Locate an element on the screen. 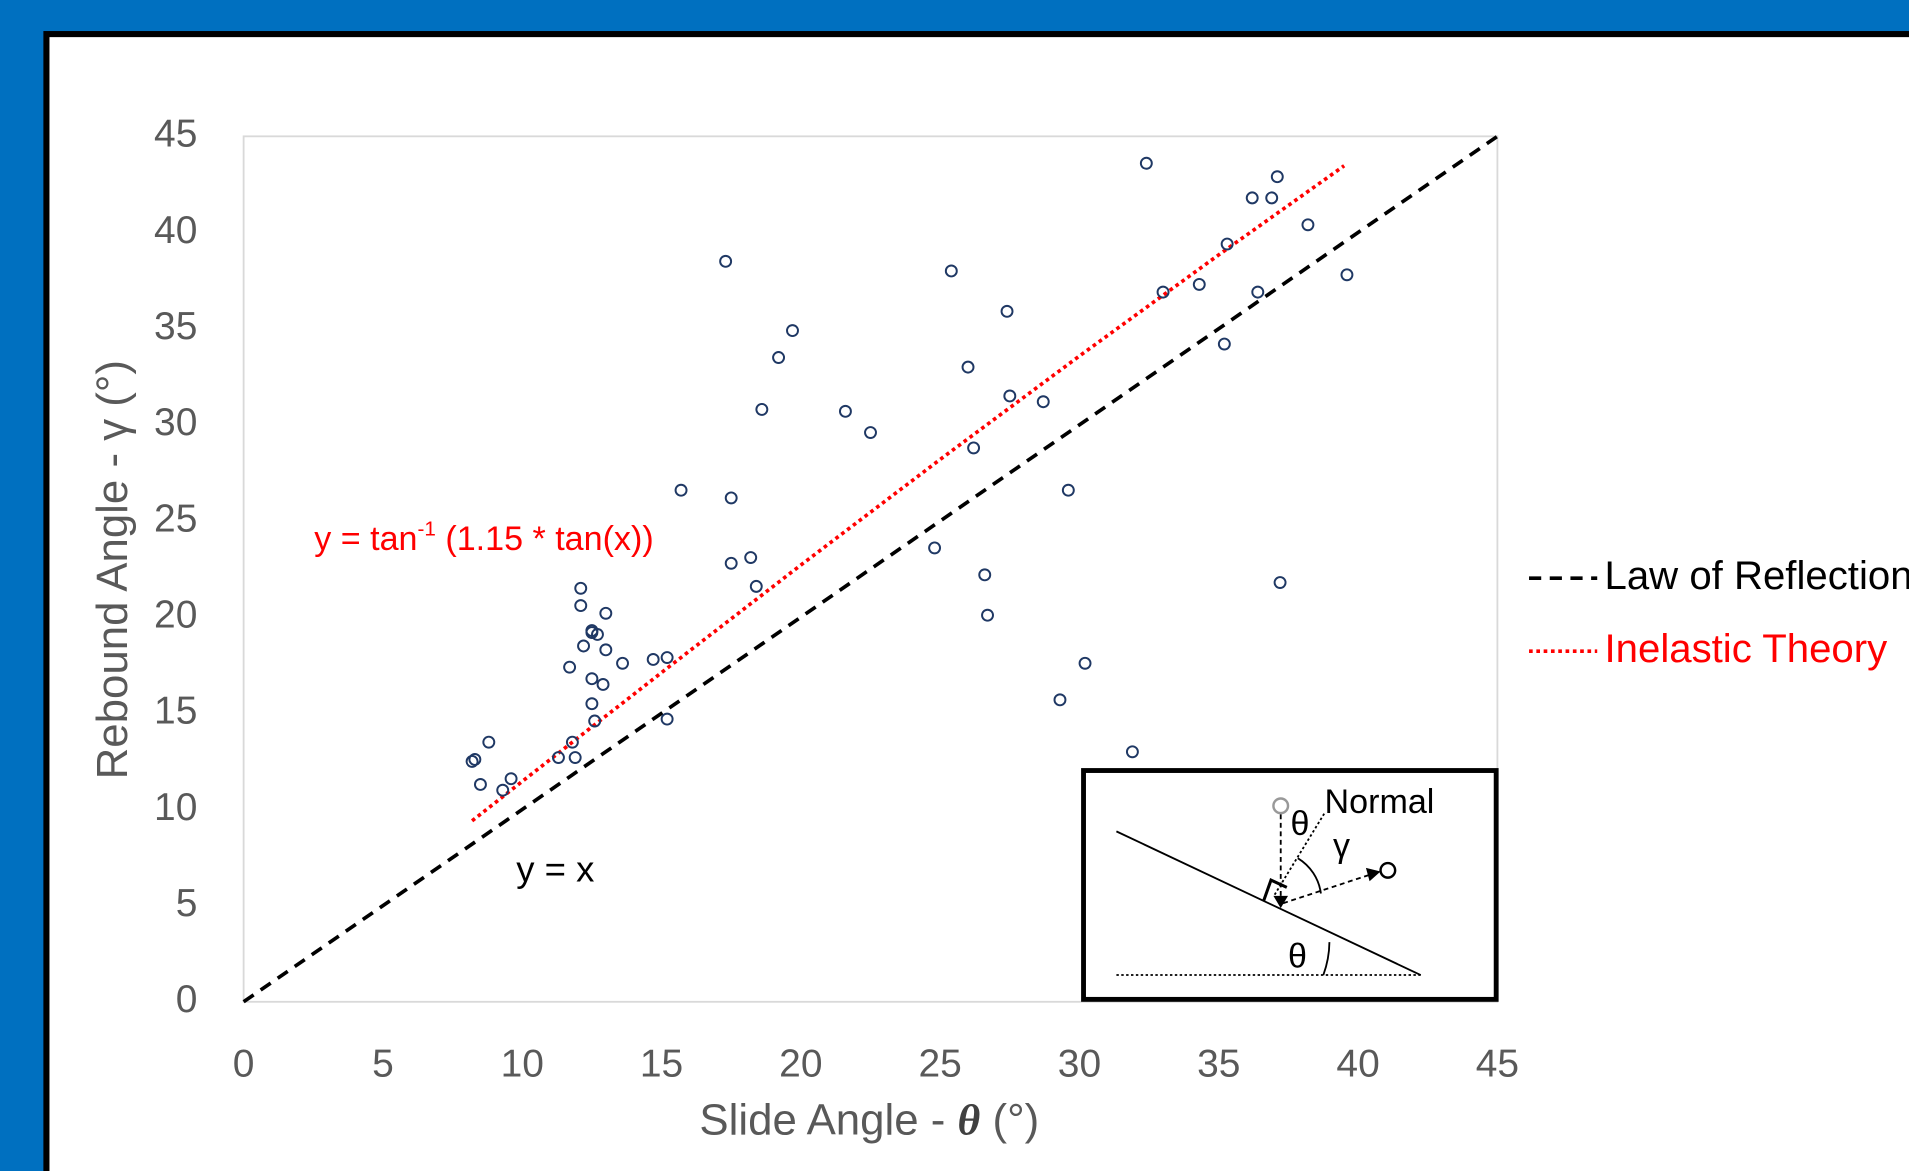 This screenshot has width=1909, height=1171. annotation-part: y = tan is located at coordinates (365, 539).